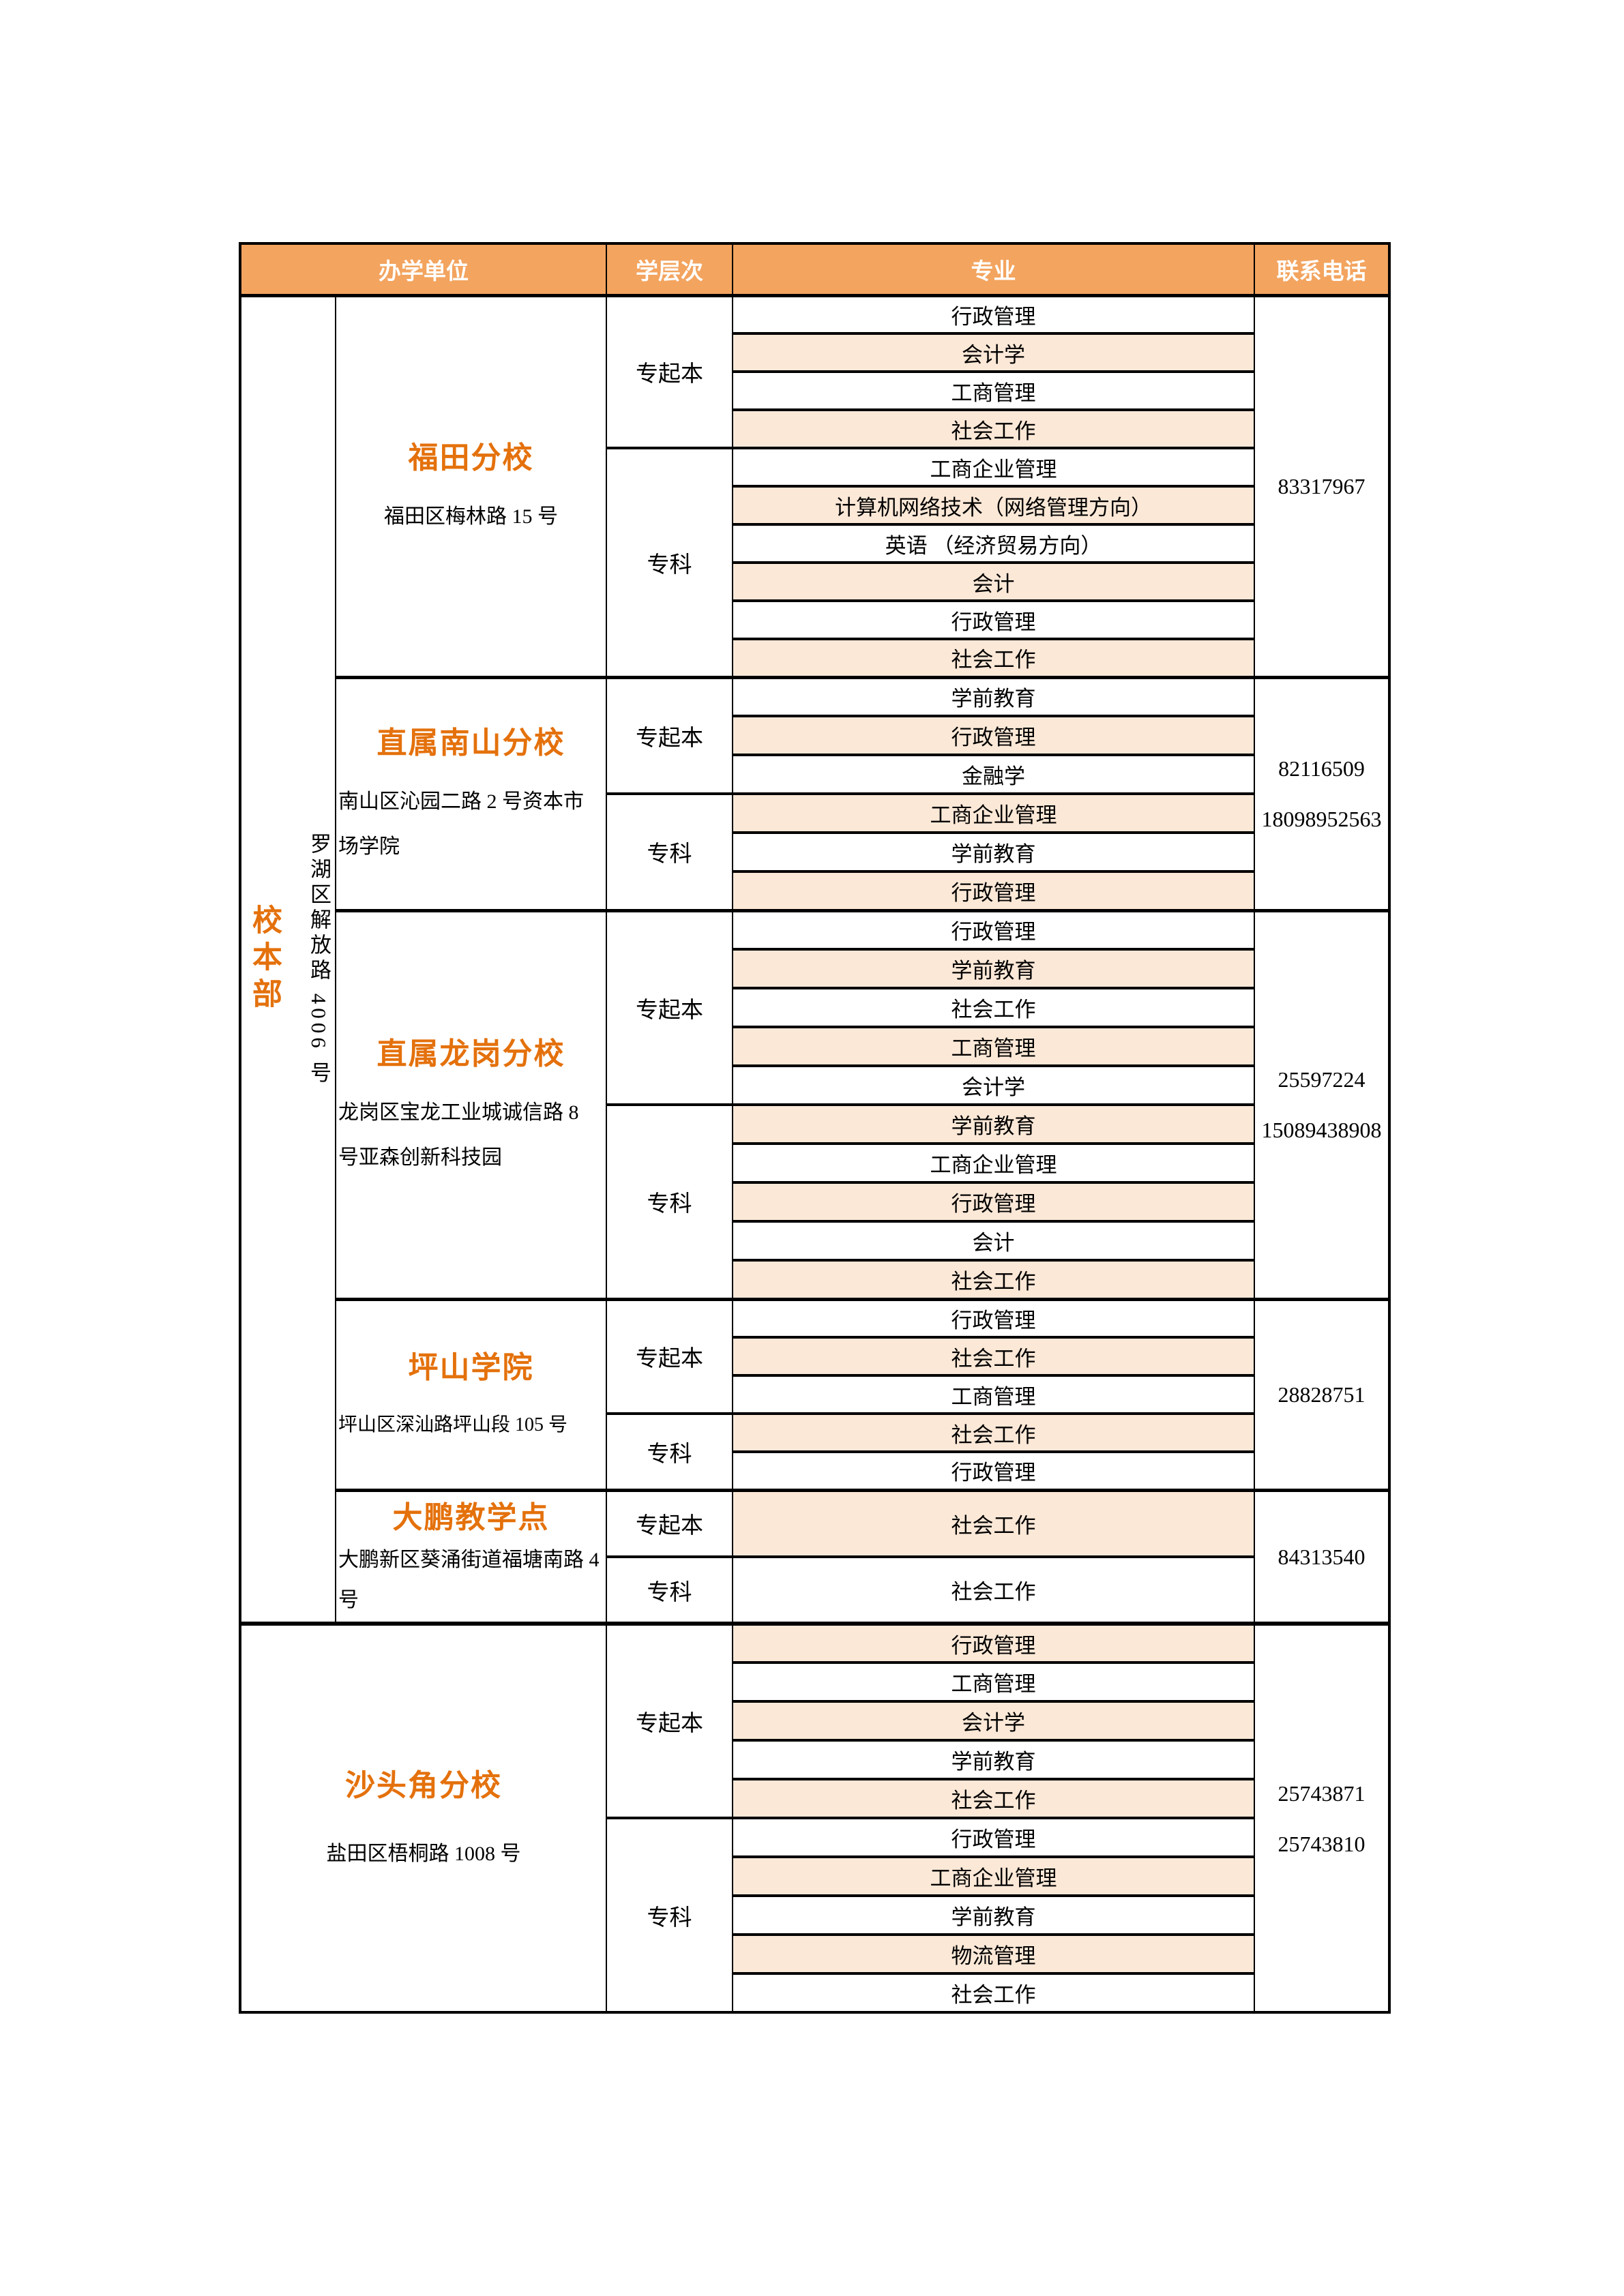  I want to click on table-row: 专科 行政管理, so click(814, 1915).